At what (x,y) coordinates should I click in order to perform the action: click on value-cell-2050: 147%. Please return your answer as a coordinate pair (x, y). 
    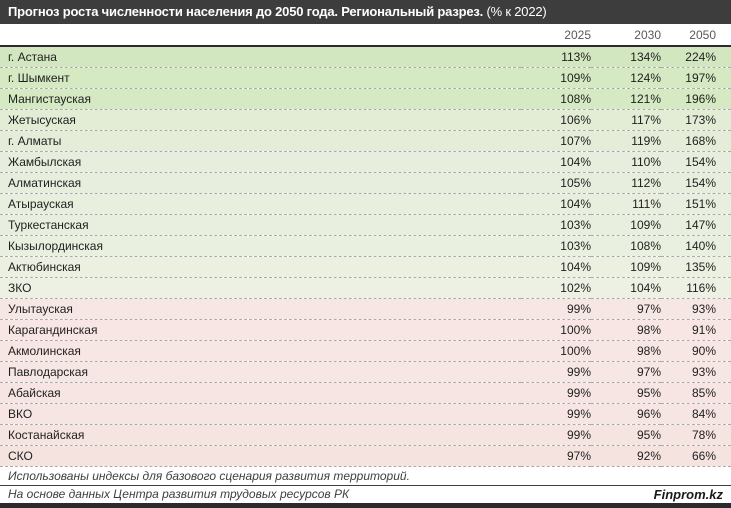
    Looking at the image, I should click on (696, 225).